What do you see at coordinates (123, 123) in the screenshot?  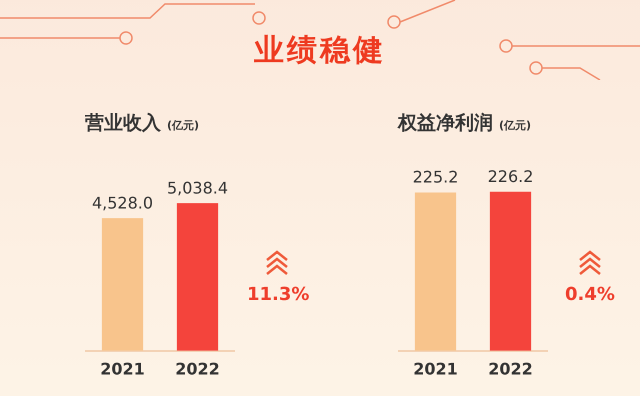 I see `chart-title: 营业收入` at bounding box center [123, 123].